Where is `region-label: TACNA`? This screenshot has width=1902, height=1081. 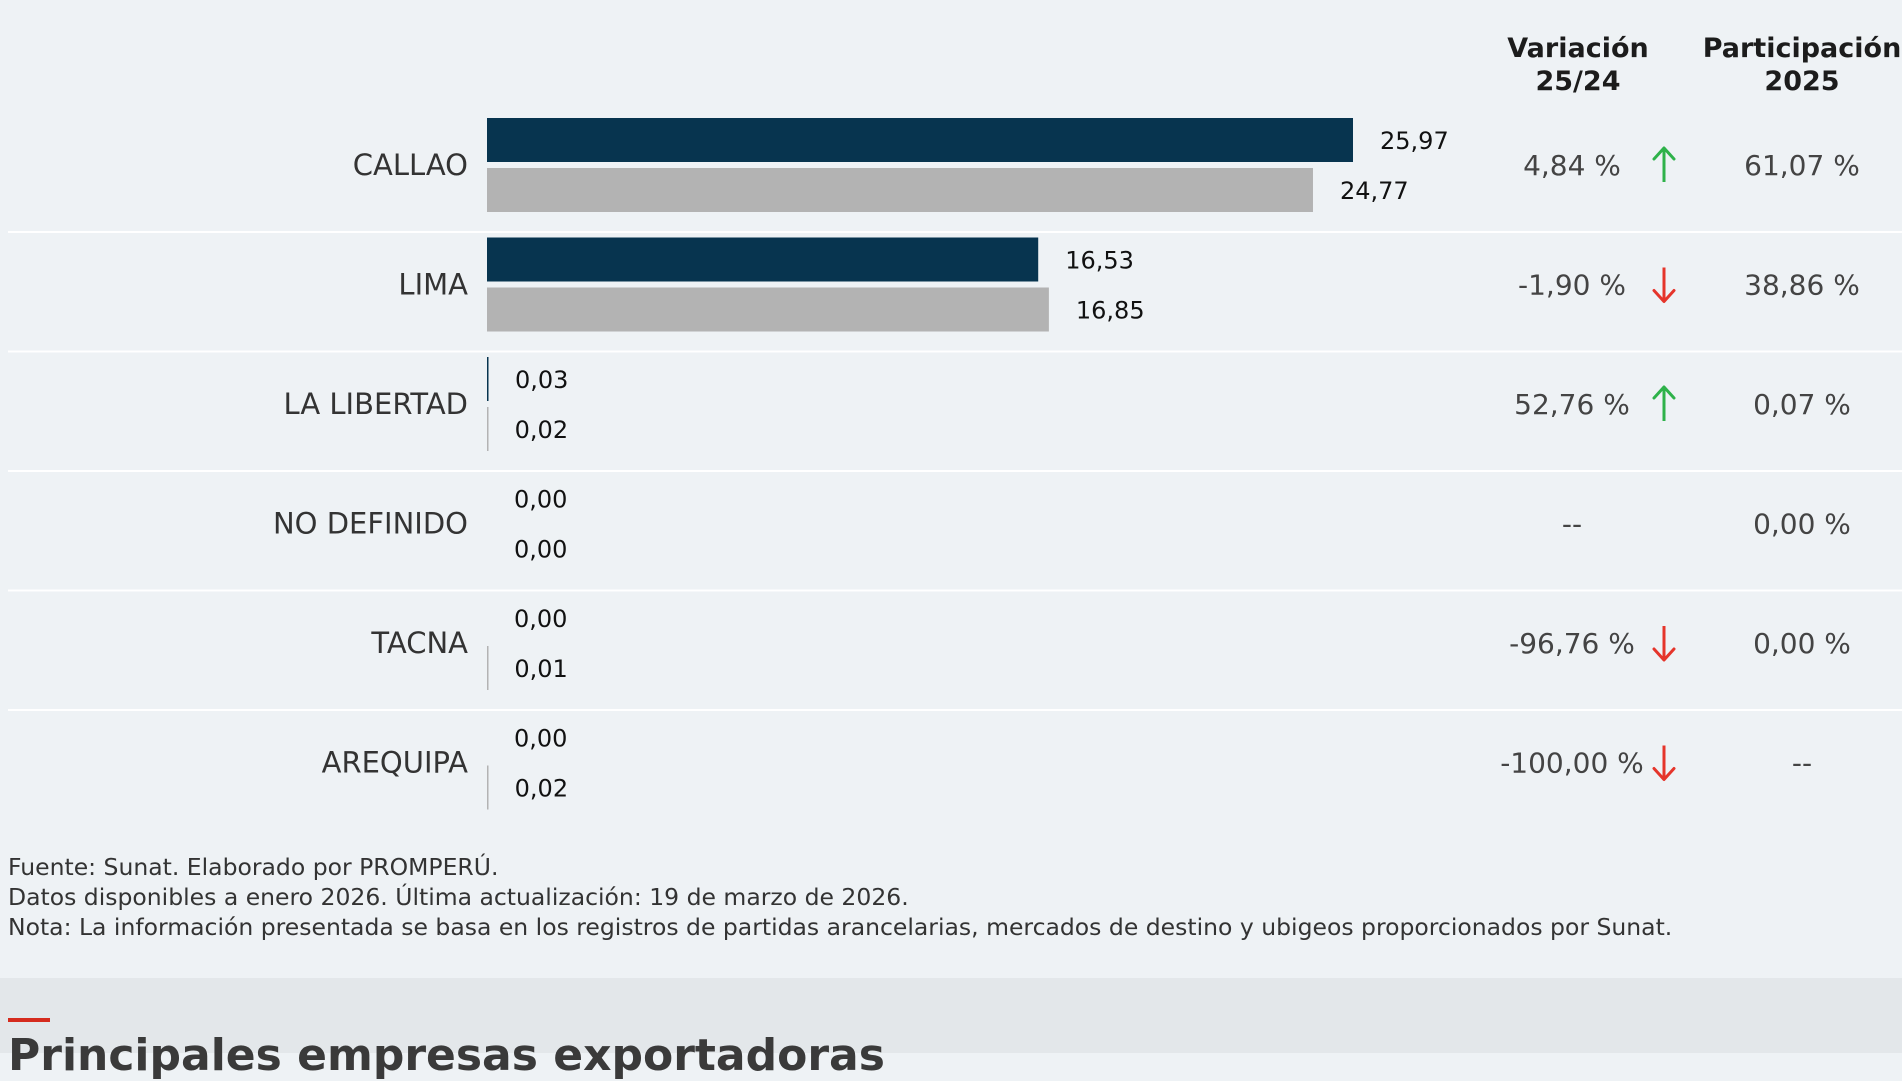 region-label: TACNA is located at coordinates (419, 643).